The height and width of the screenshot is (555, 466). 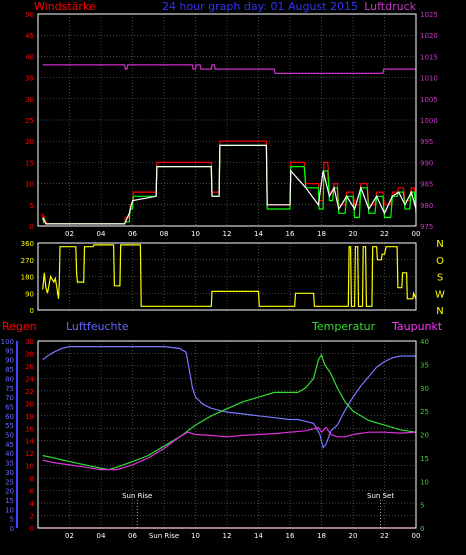 I want to click on wind-x-tick-label: 18, so click(x=321, y=234).